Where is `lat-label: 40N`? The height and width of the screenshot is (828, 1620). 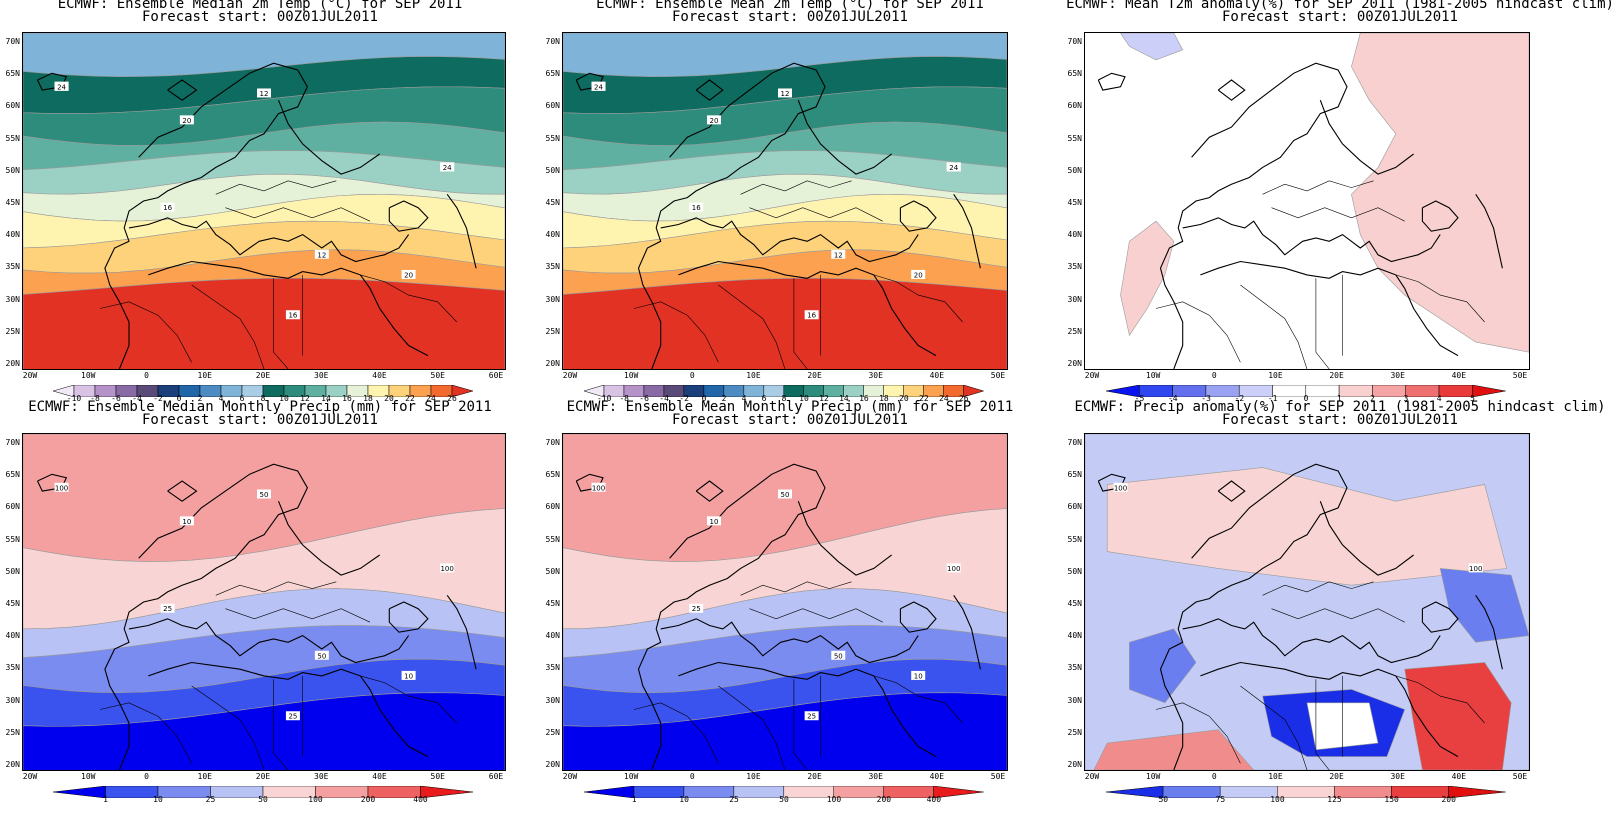
lat-label: 40N is located at coordinates (1074, 636).